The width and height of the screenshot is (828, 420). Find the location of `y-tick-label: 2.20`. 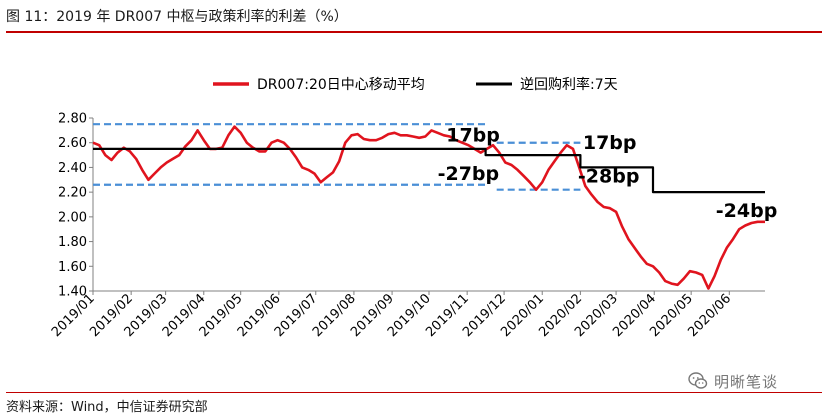

y-tick-label: 2.20 is located at coordinates (72, 193).